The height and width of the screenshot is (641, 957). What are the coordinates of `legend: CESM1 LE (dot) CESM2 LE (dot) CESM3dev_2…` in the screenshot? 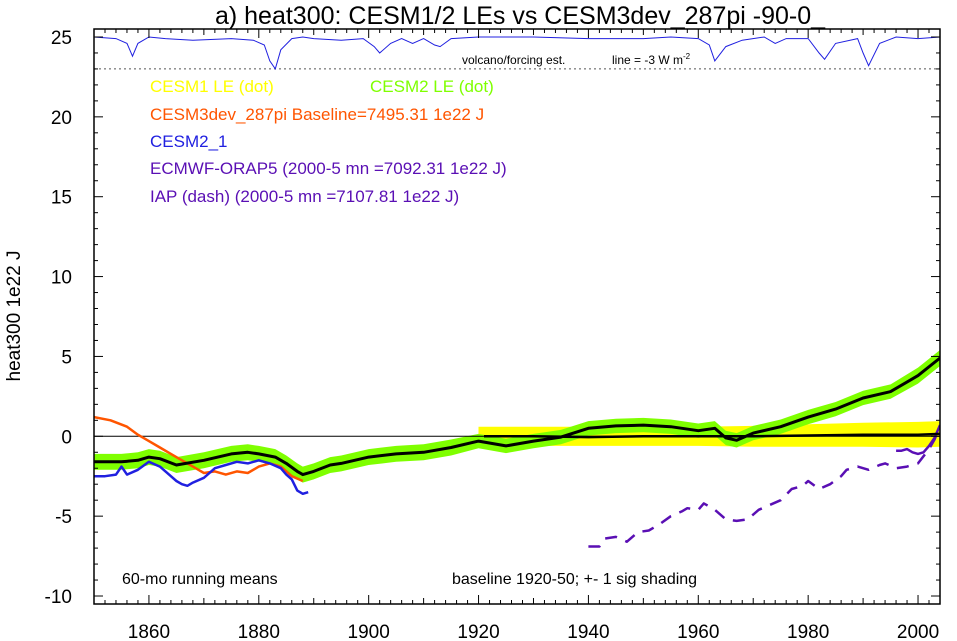 It's located at (328, 141).